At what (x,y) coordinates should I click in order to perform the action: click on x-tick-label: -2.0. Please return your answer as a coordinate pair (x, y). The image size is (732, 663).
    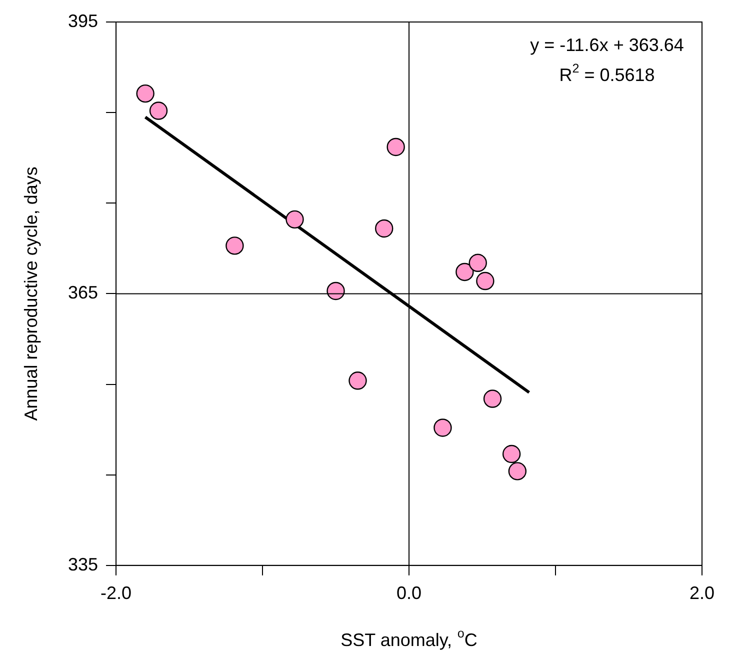
    Looking at the image, I should click on (116, 593).